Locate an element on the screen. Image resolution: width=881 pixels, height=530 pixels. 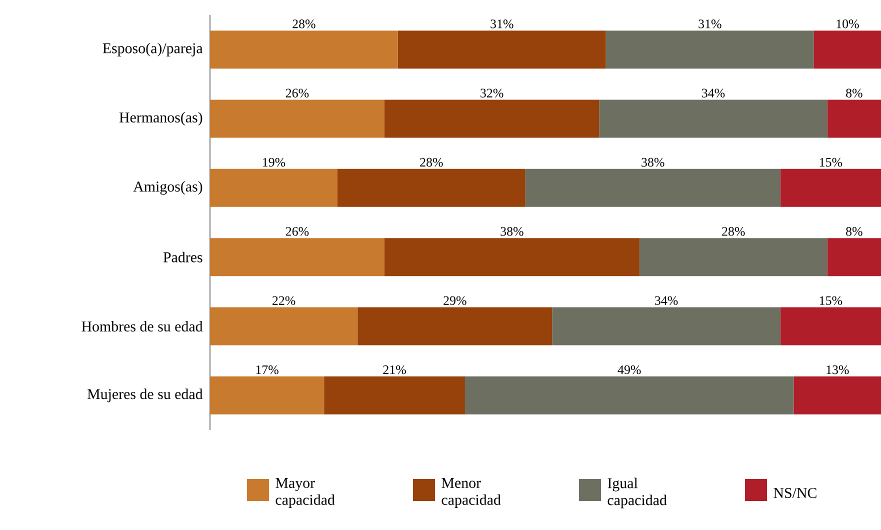
data-label: 32% is located at coordinates (492, 93).